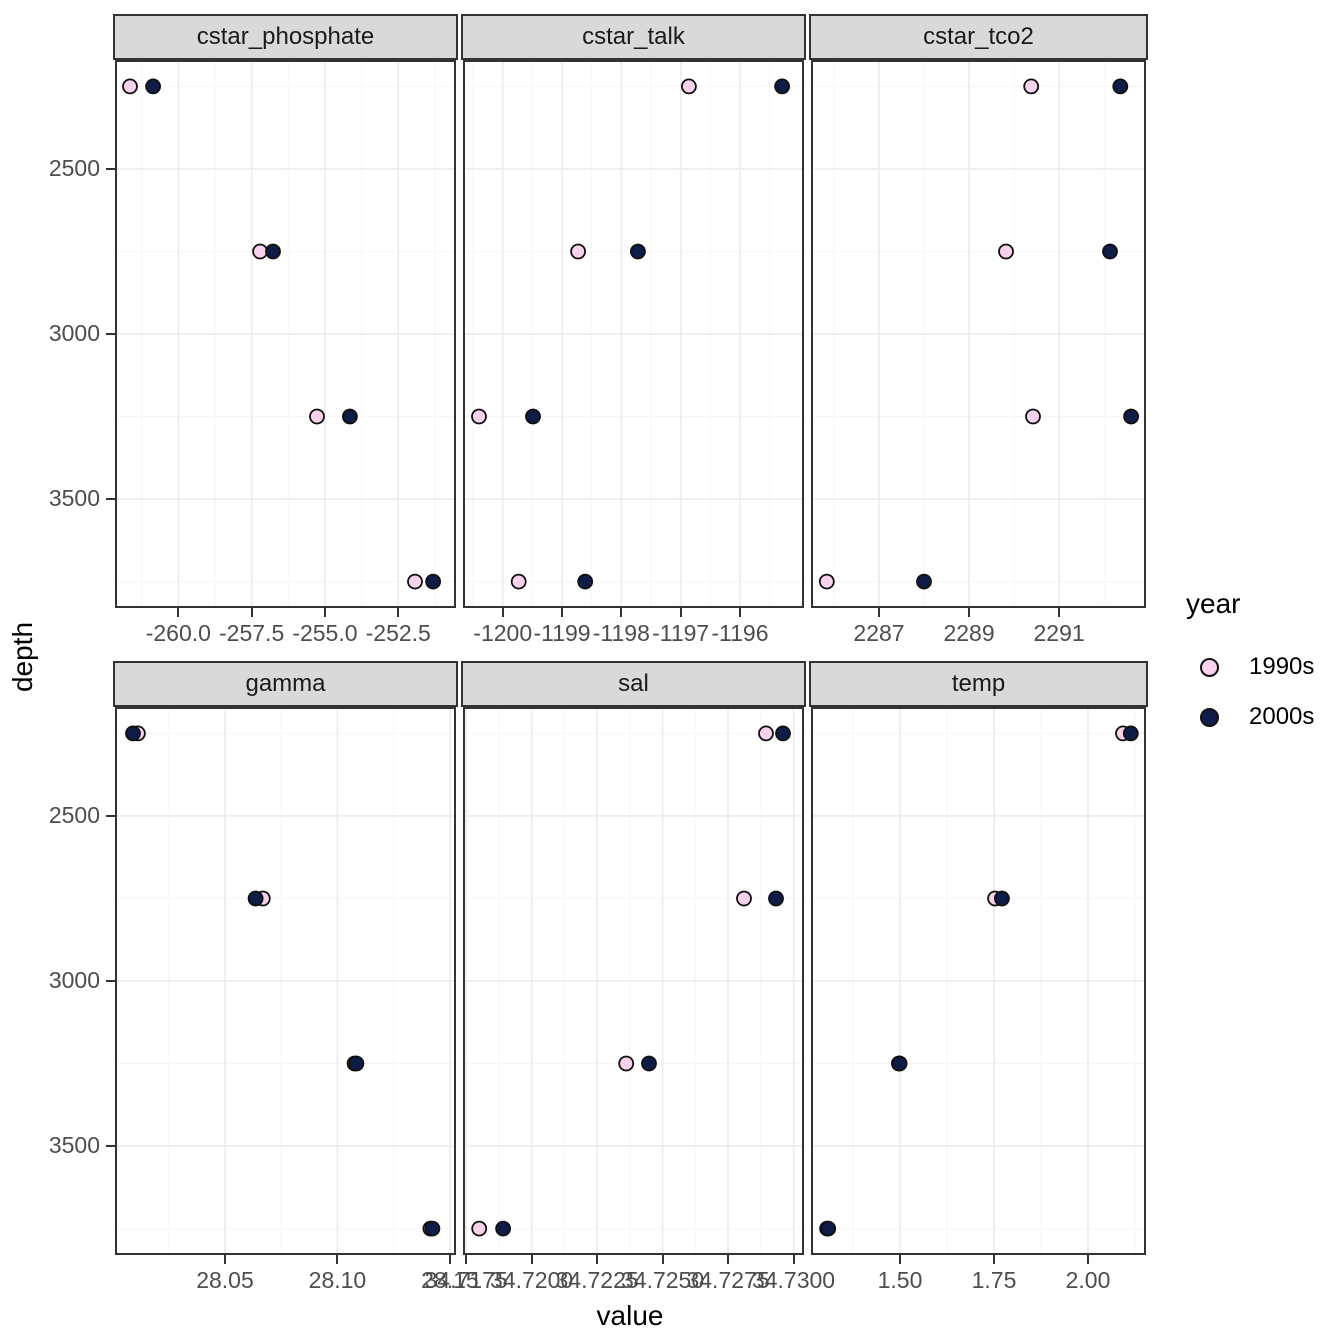 The image size is (1344, 1344). What do you see at coordinates (662, 1280) in the screenshot?
I see `x-tick-label: 34.7250` at bounding box center [662, 1280].